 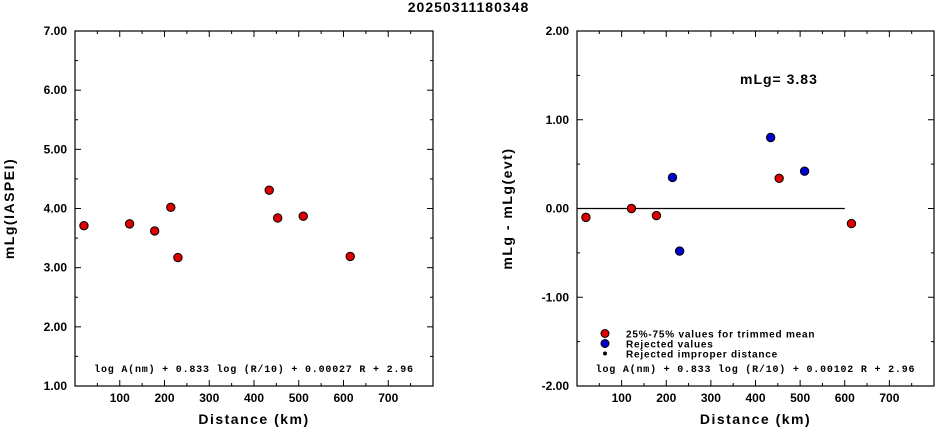 I want to click on y-tick-label: 7.00, so click(x=56, y=31).